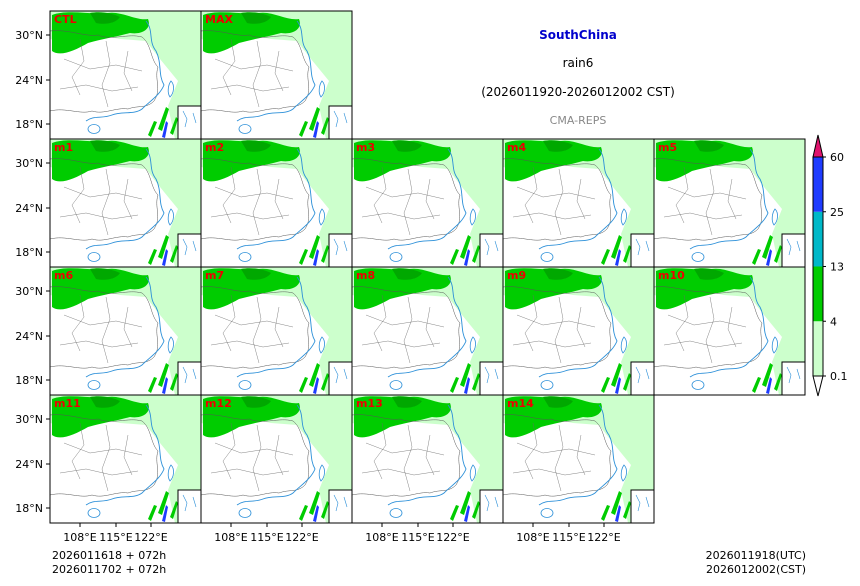 The image size is (860, 586). I want to click on map-panel-m1: m1, so click(125, 203).